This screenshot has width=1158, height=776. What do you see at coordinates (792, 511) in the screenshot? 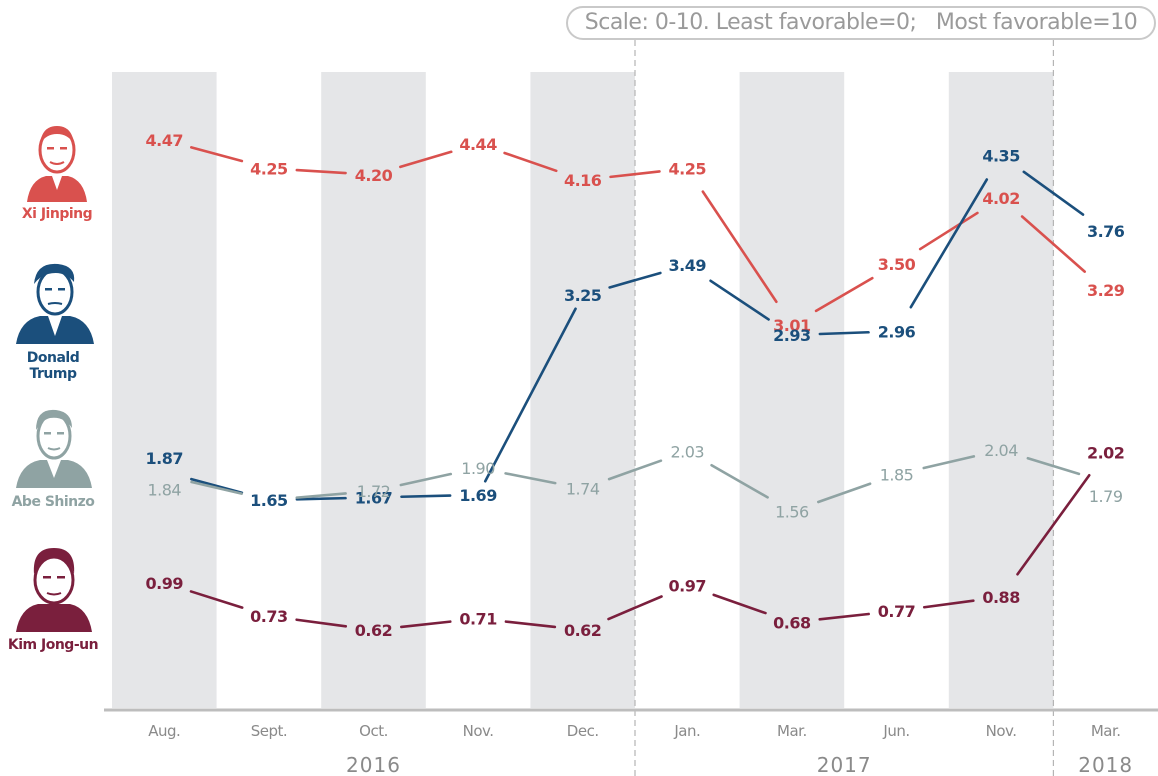
I see `abe-data-label: 1.56` at bounding box center [792, 511].